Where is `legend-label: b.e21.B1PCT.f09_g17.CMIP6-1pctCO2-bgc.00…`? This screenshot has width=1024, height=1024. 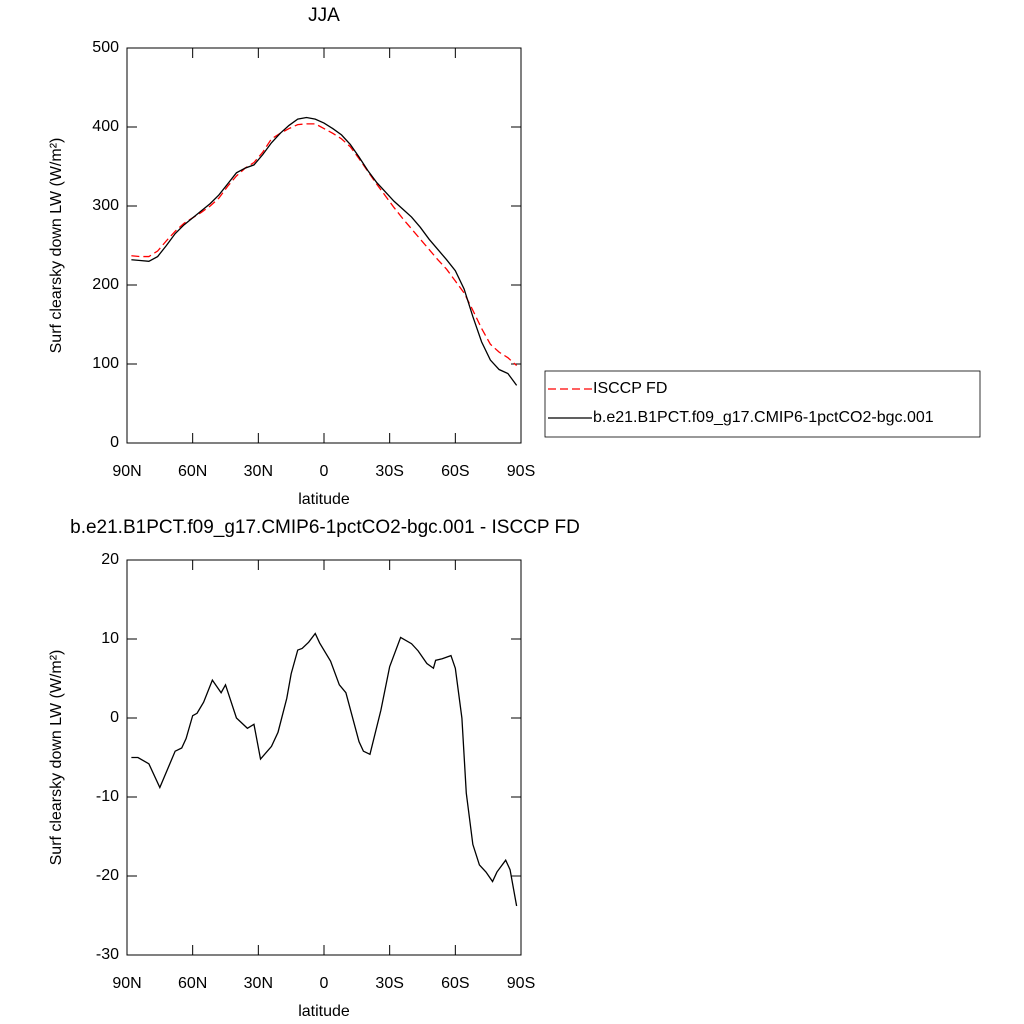
legend-label: b.e21.B1PCT.f09_g17.CMIP6-1pctCO2-bgc.00… is located at coordinates (763, 417).